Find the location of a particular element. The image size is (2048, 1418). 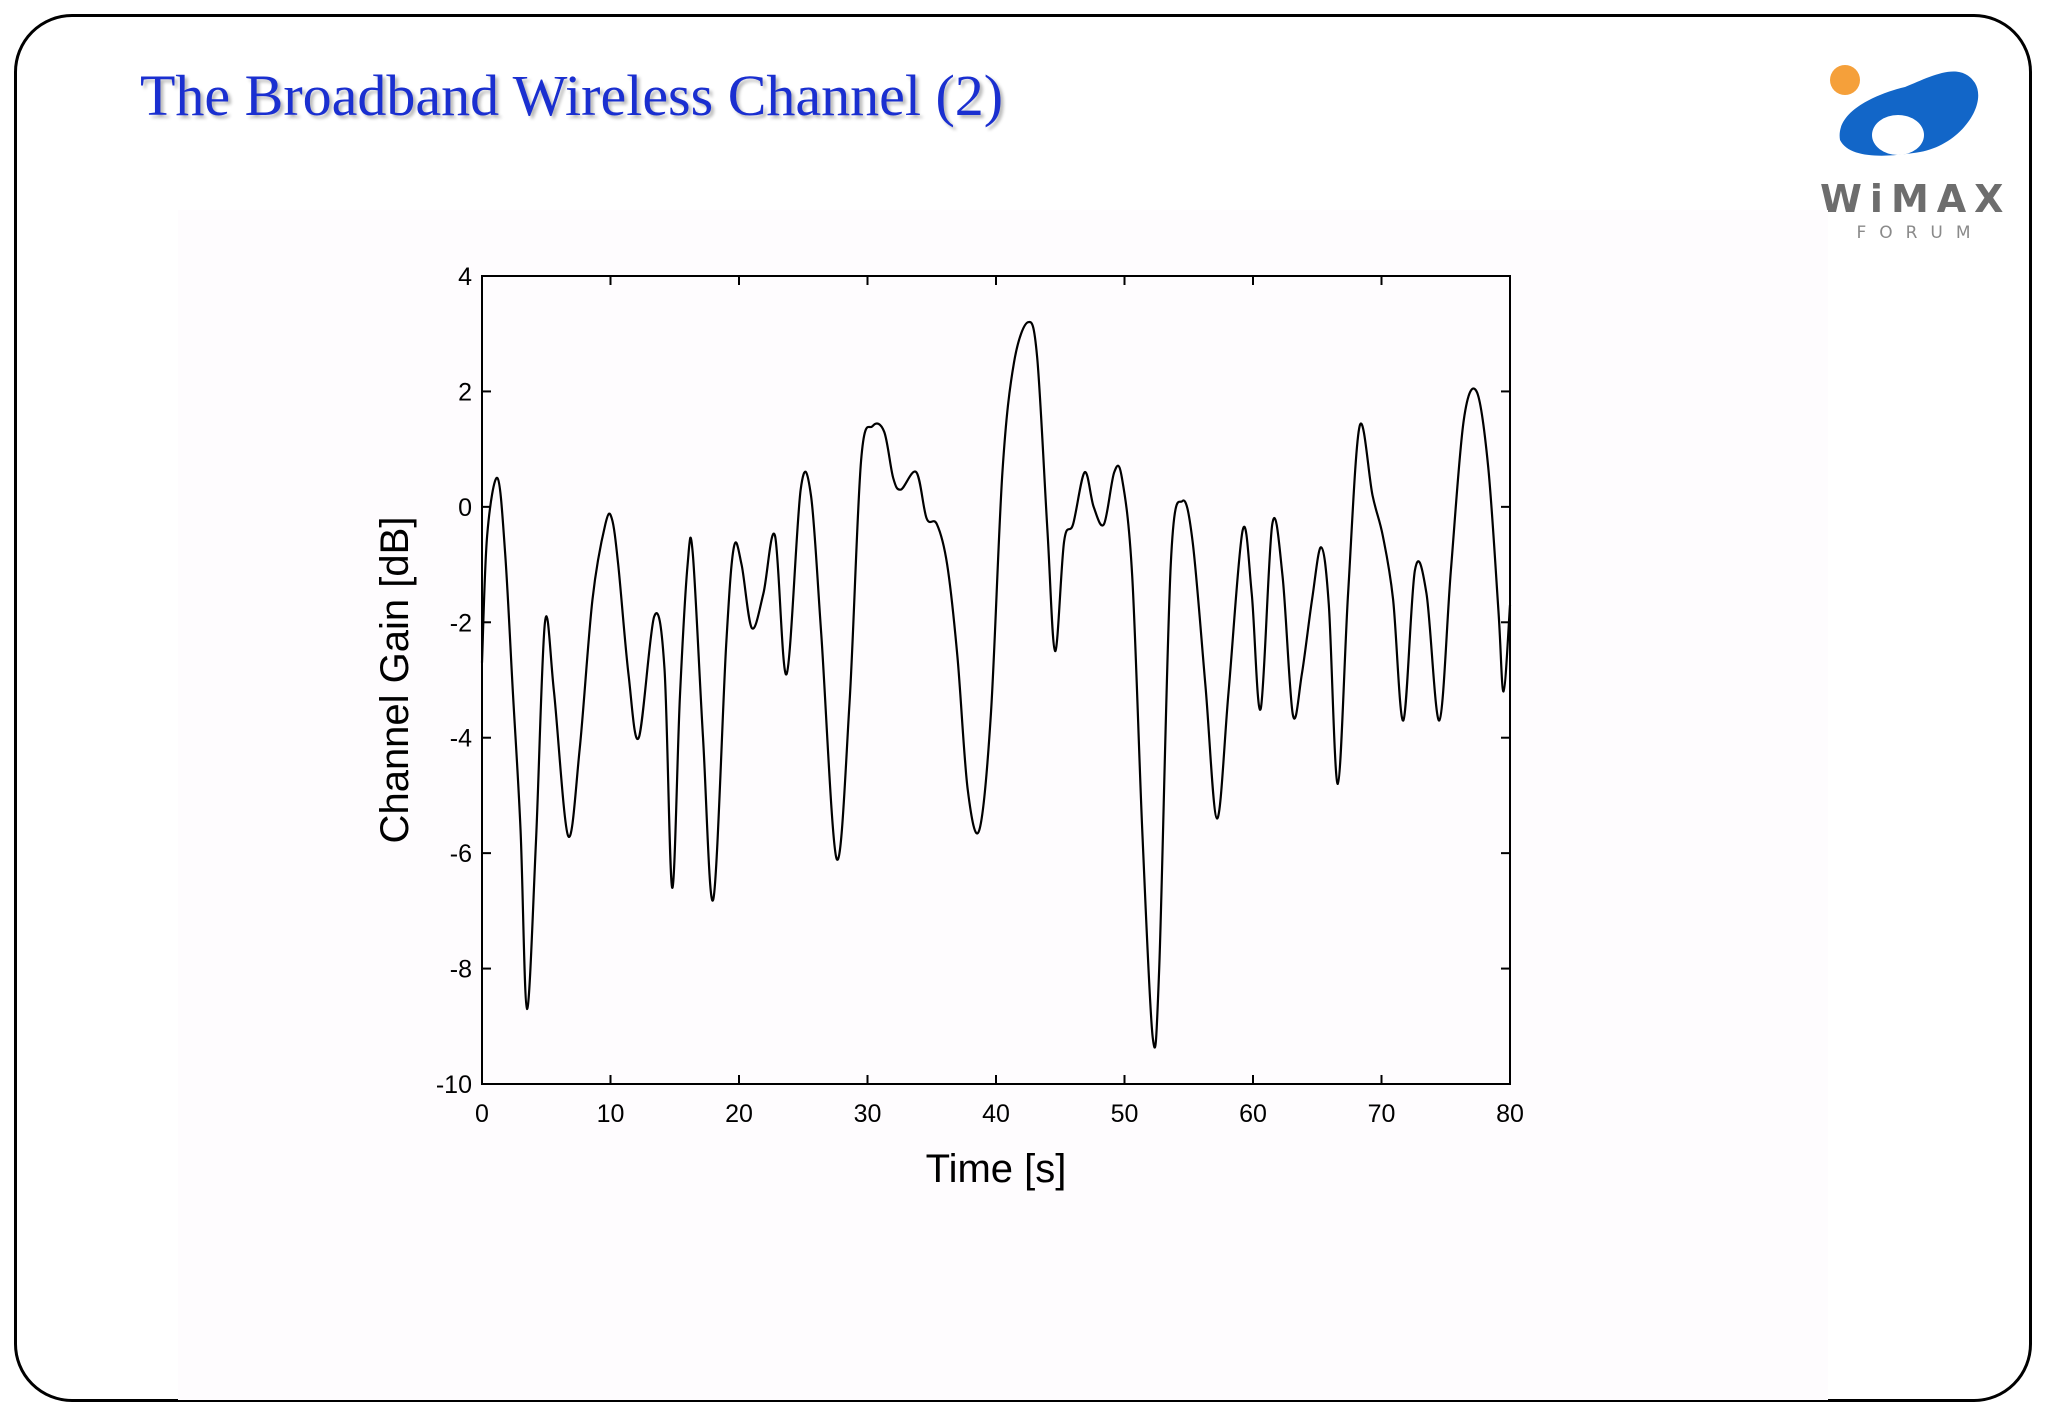

x-tick-label: 60 is located at coordinates (1253, 1114).